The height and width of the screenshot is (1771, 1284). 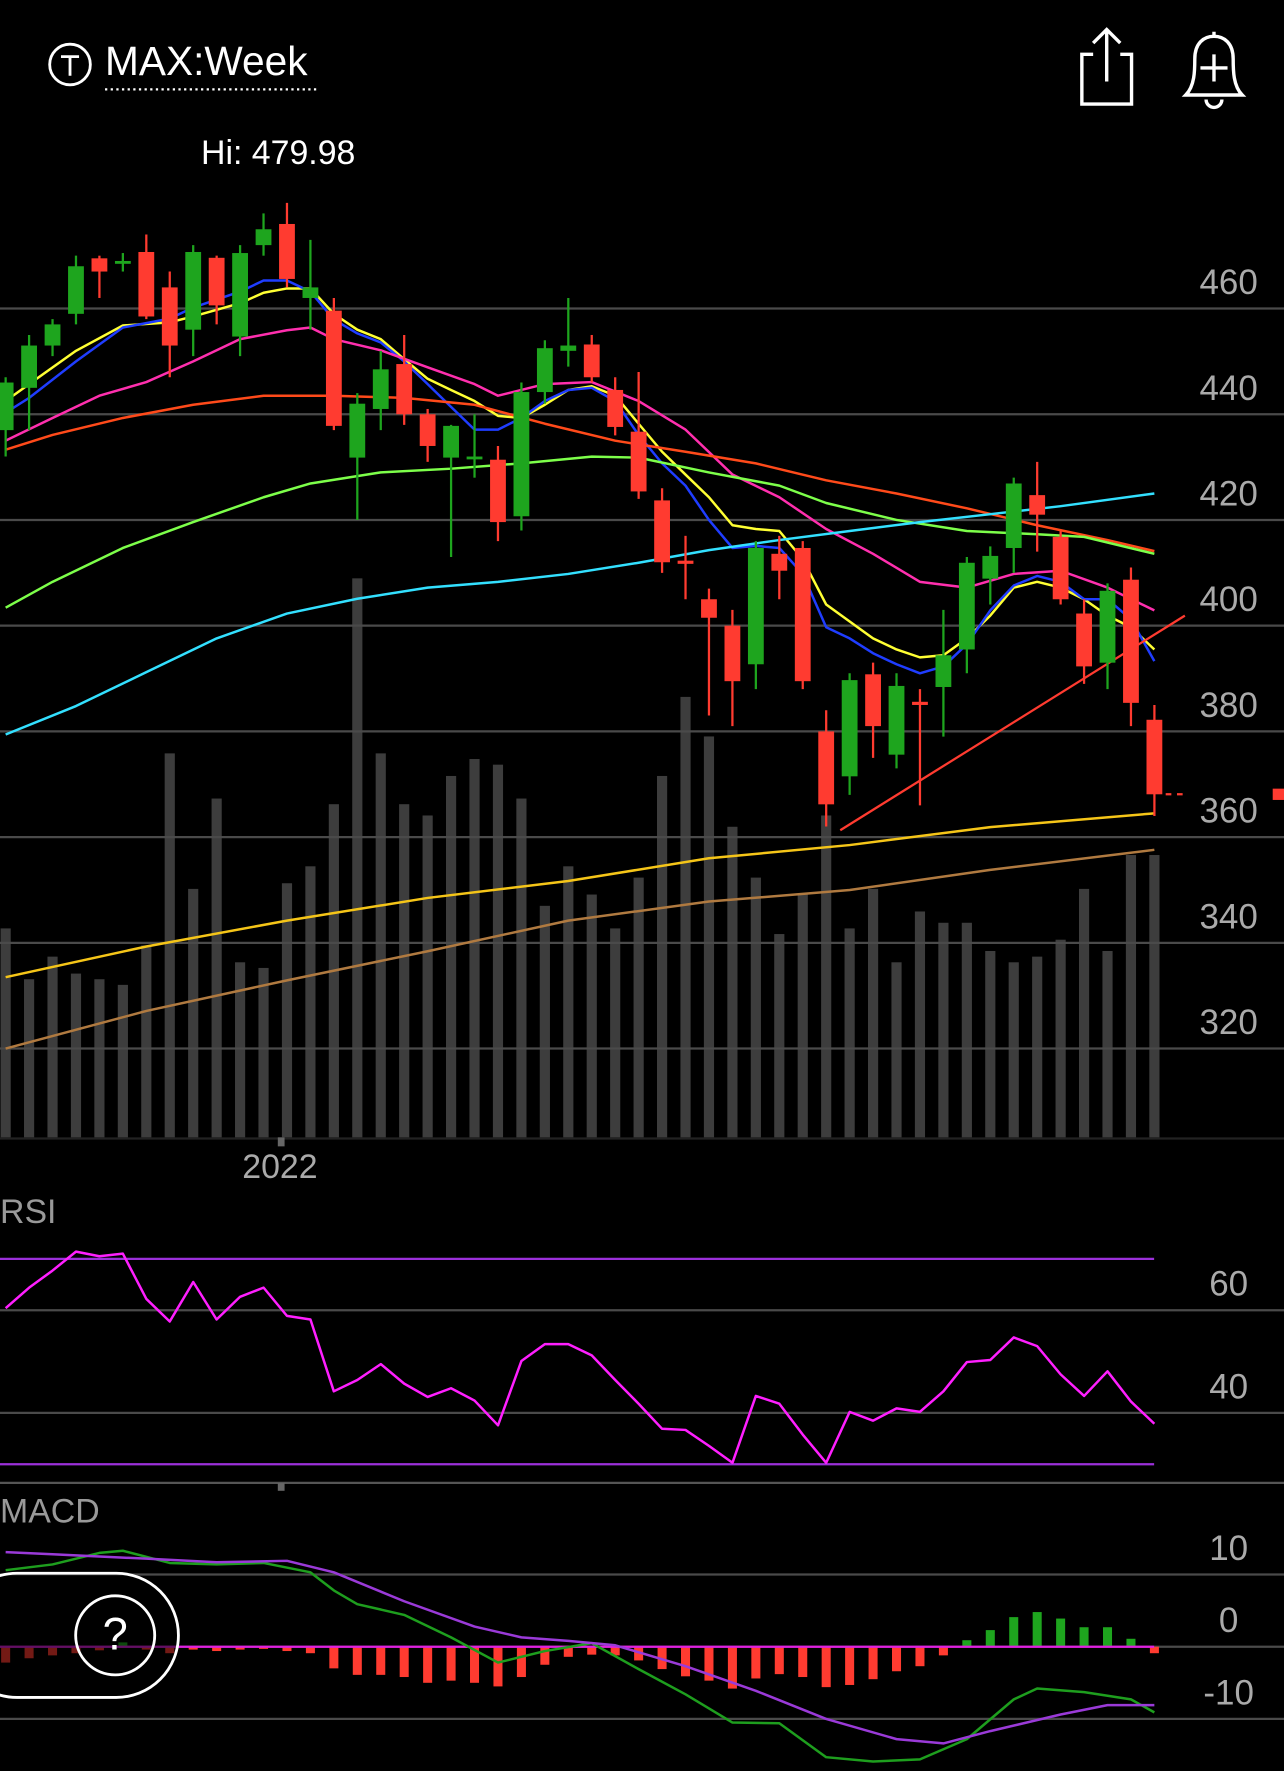 What do you see at coordinates (1228, 1620) in the screenshot?
I see `y-tick-label: 0` at bounding box center [1228, 1620].